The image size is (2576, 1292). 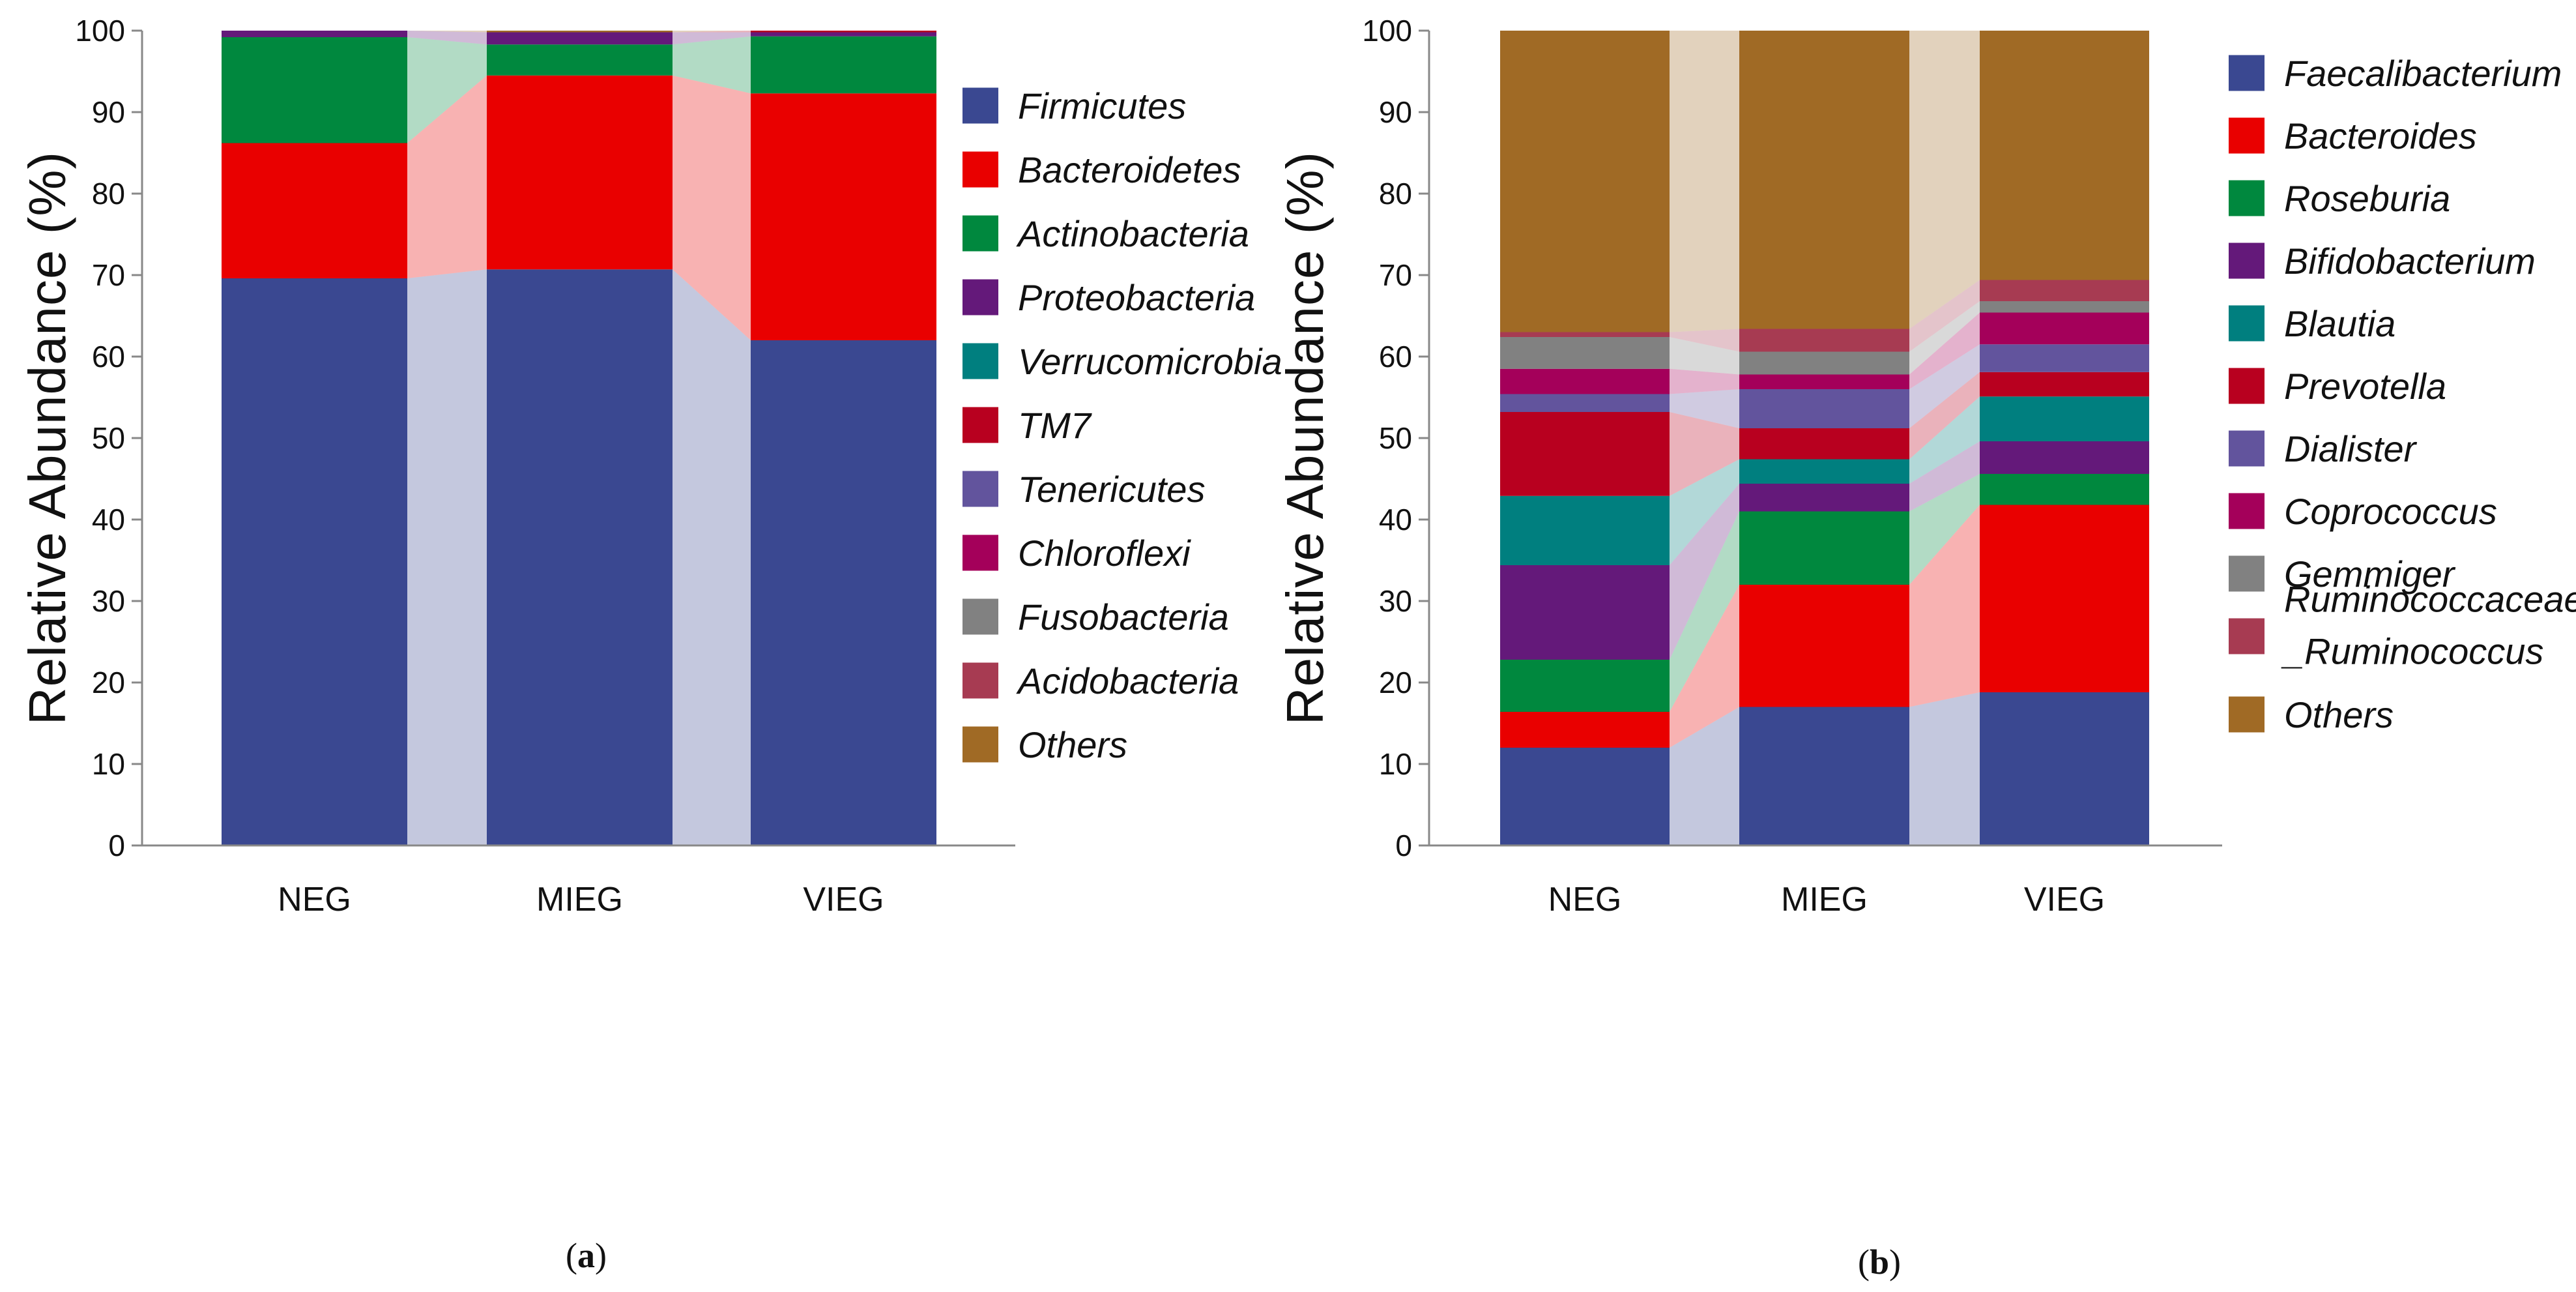 What do you see at coordinates (2351, 449) in the screenshot?
I see `legend-label: Dialister` at bounding box center [2351, 449].